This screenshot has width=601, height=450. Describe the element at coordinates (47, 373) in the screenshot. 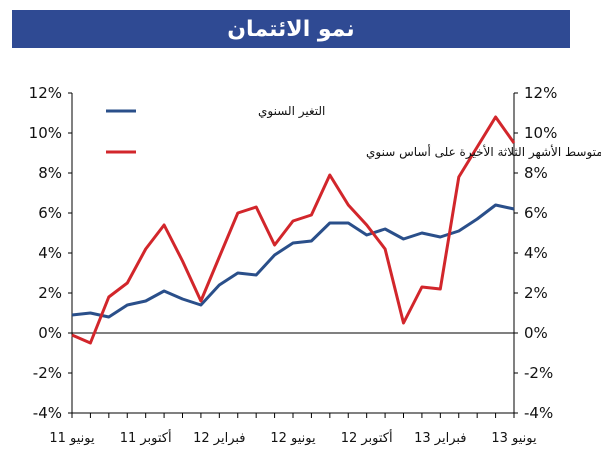

I see `y-tick-label-left: -2%` at that location.